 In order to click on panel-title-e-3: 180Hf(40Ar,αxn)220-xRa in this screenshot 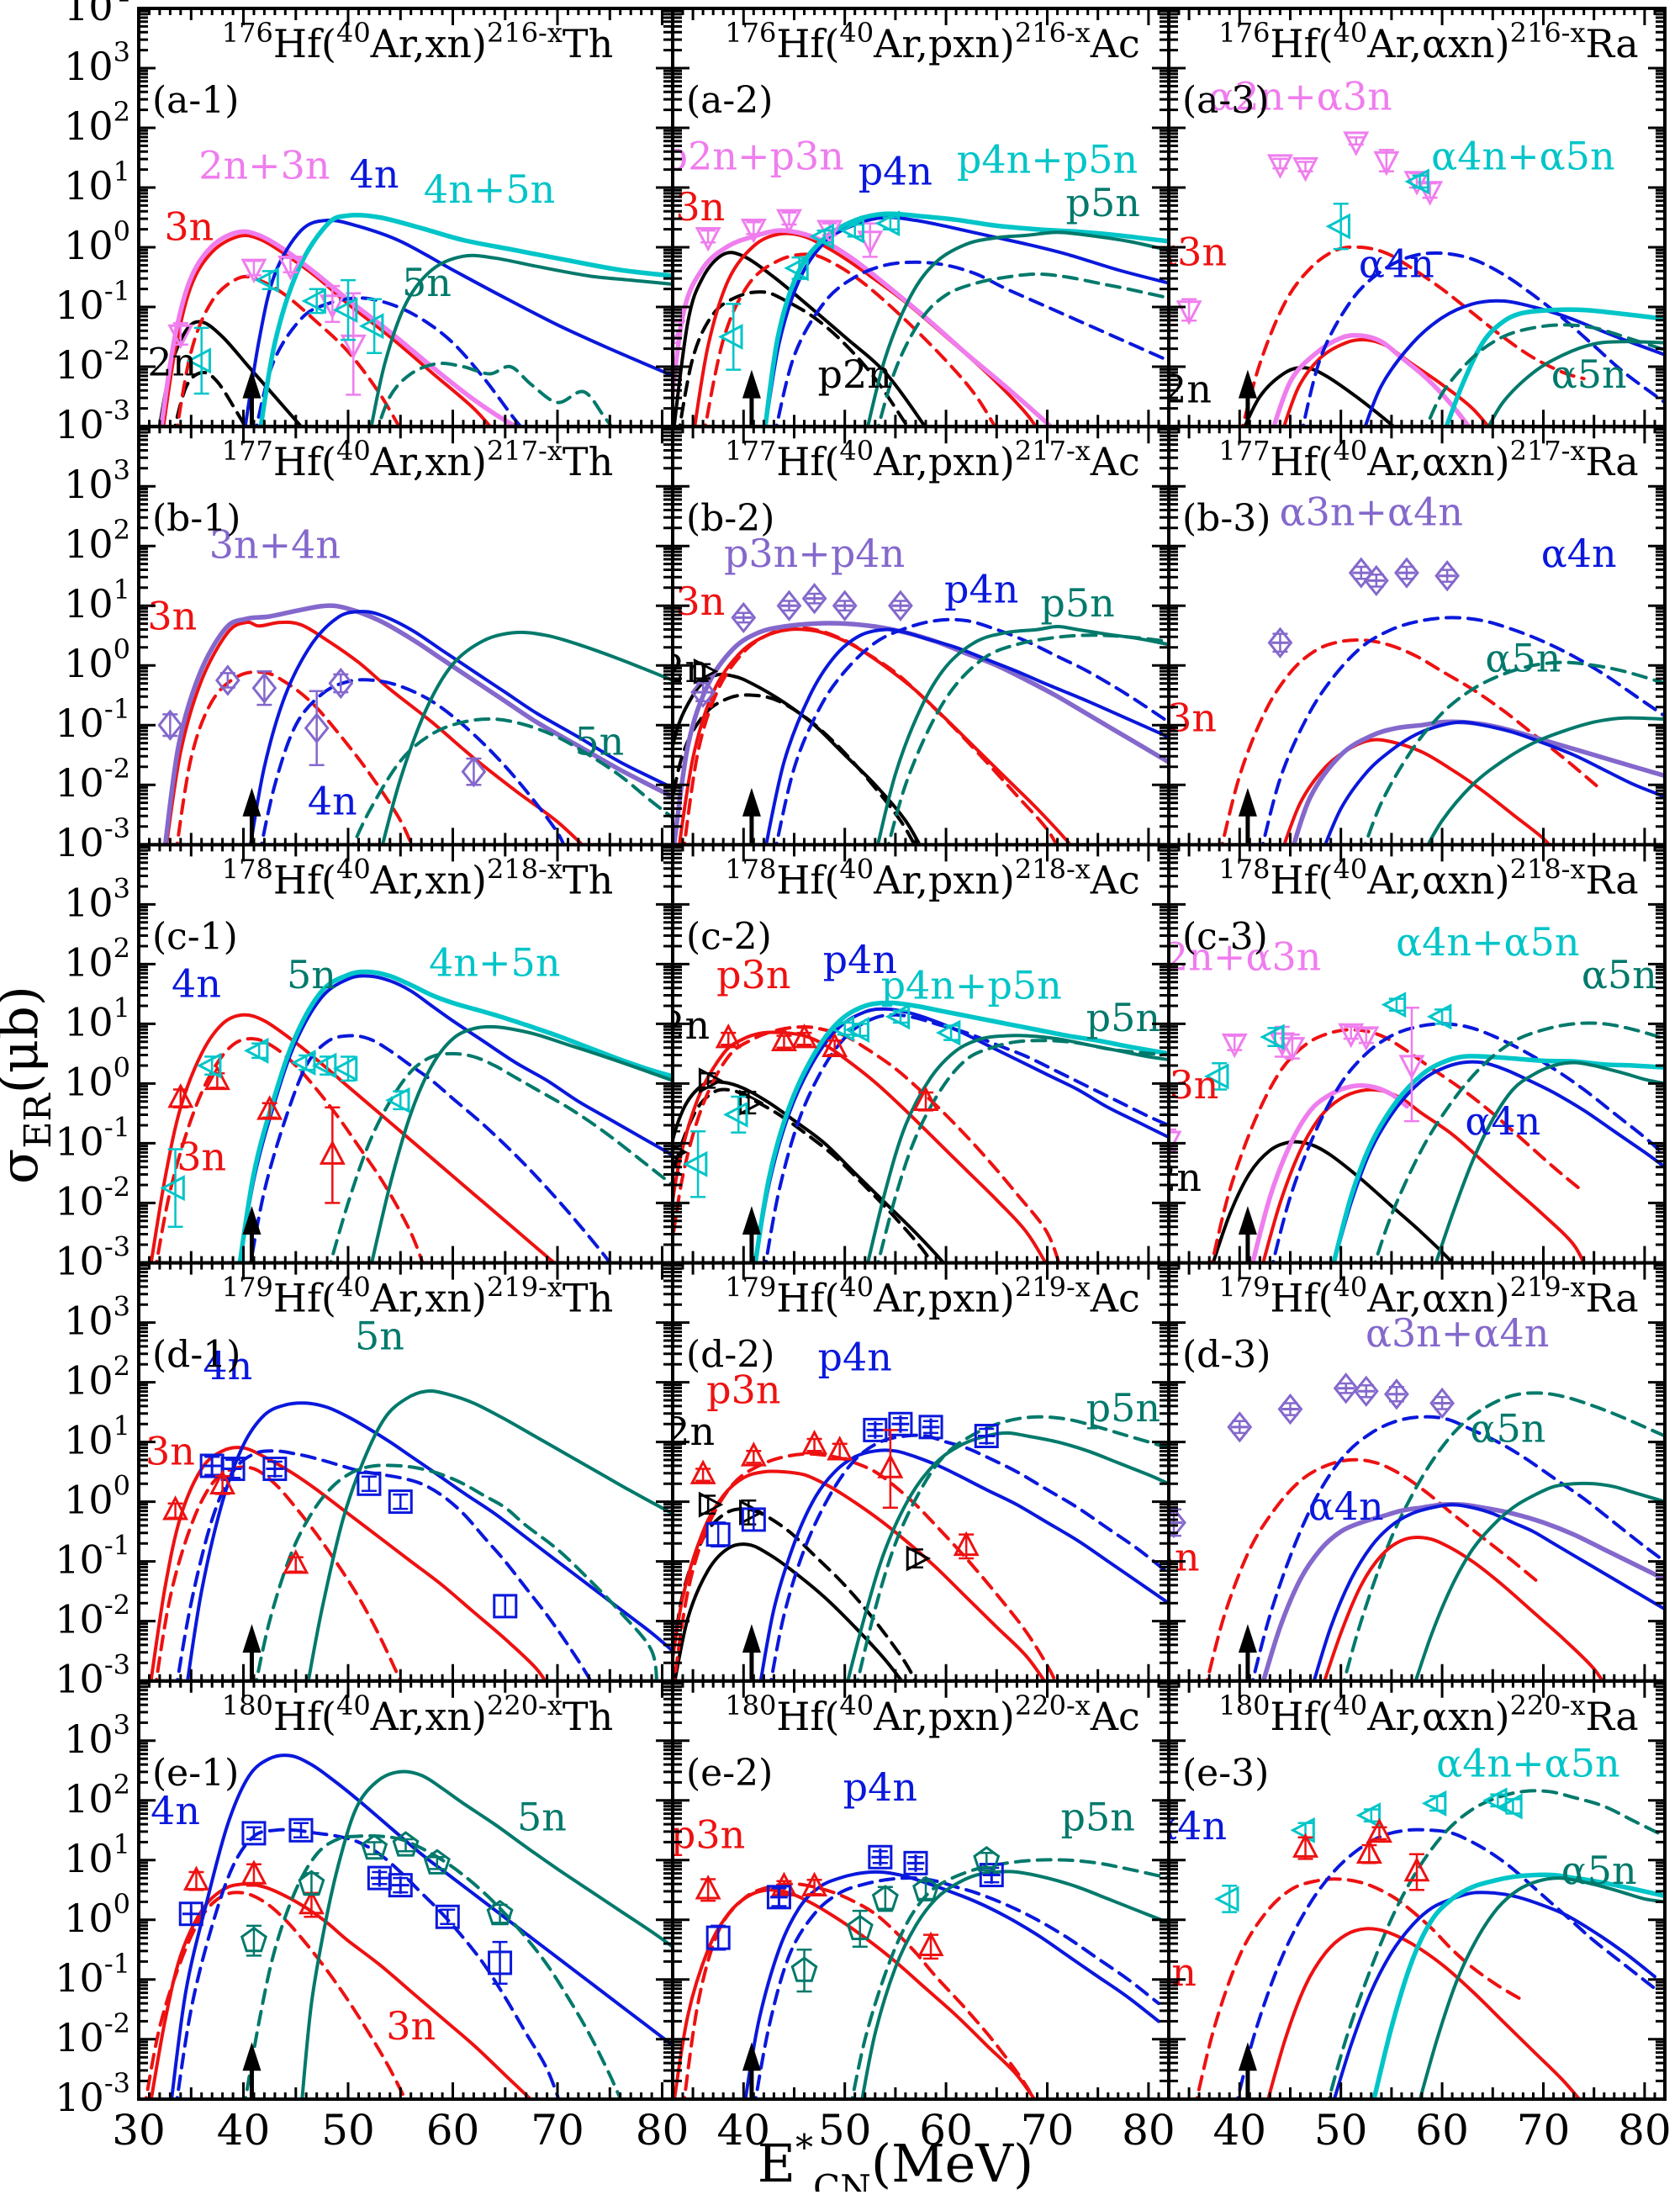, I will do `click(1428, 1714)`.